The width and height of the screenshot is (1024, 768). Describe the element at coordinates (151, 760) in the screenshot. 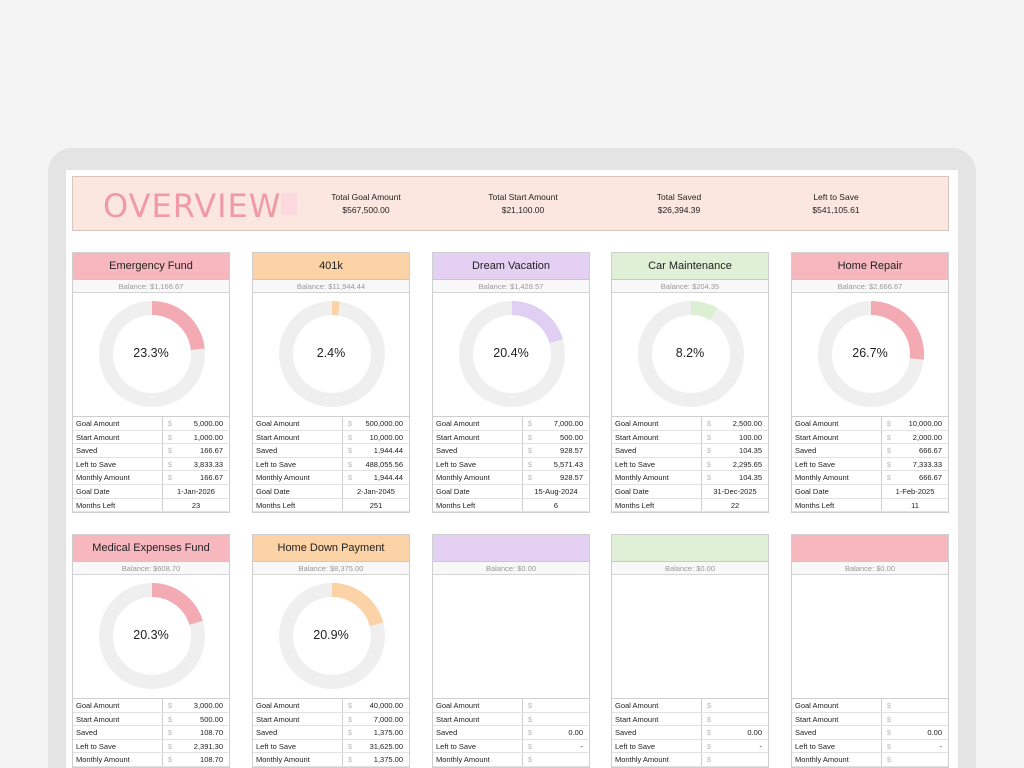

I see `fund-row-monthly-amount: Monthly Amount $108.70` at that location.